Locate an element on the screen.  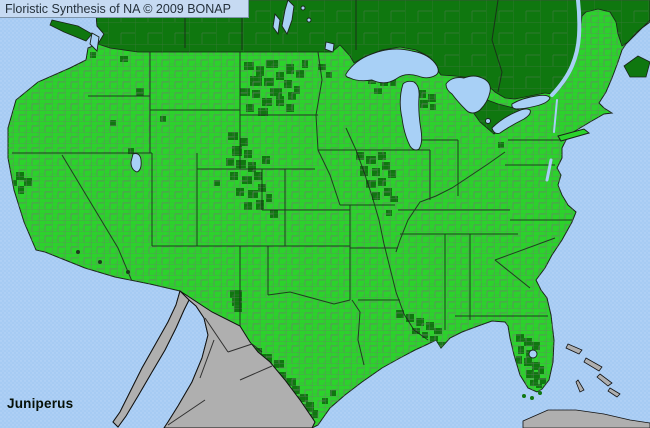
mexico-region is located at coordinates (214, 359).